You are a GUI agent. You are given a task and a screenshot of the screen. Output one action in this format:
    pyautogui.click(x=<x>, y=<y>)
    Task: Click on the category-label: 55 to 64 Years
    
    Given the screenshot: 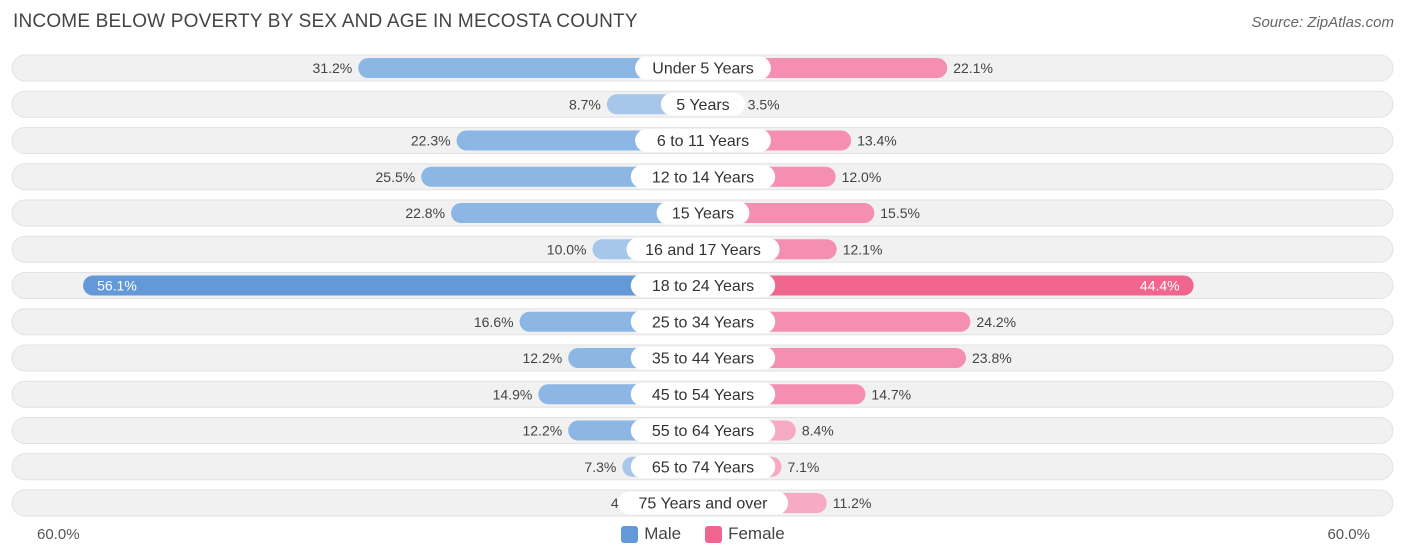 What is the action you would take?
    pyautogui.click(x=703, y=431)
    